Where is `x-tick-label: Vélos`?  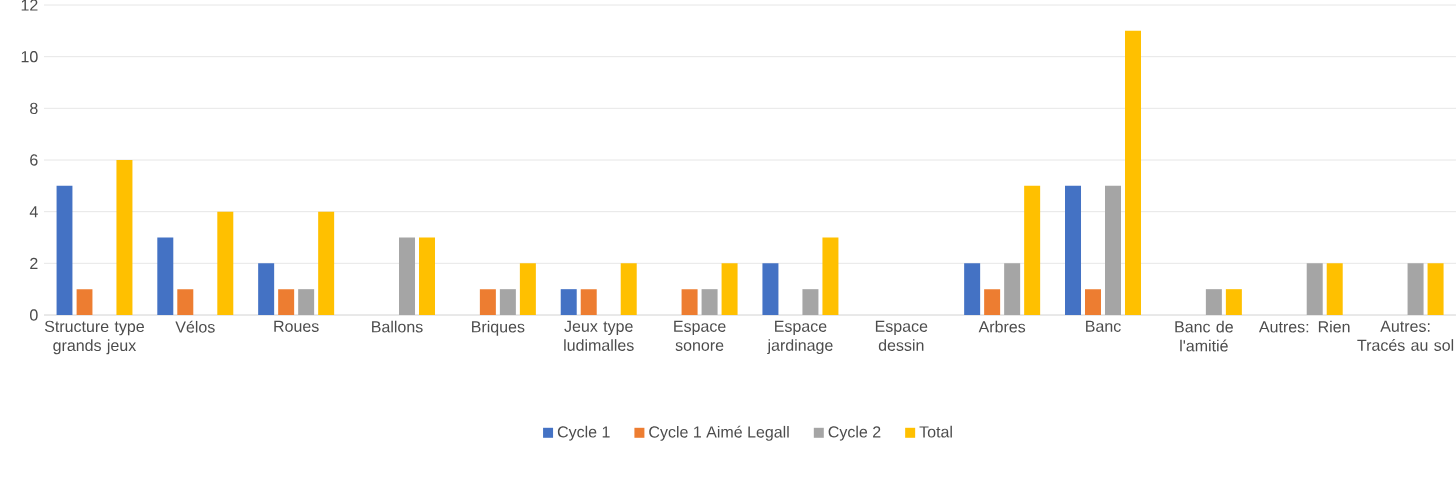
x-tick-label: Vélos is located at coordinates (195, 326).